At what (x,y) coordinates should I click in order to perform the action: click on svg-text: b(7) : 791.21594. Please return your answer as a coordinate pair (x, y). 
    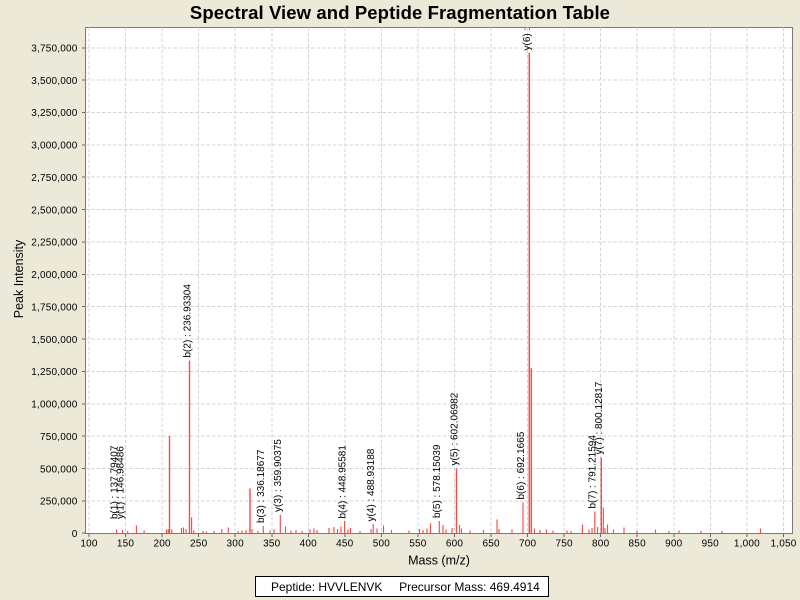
    Looking at the image, I should click on (593, 472).